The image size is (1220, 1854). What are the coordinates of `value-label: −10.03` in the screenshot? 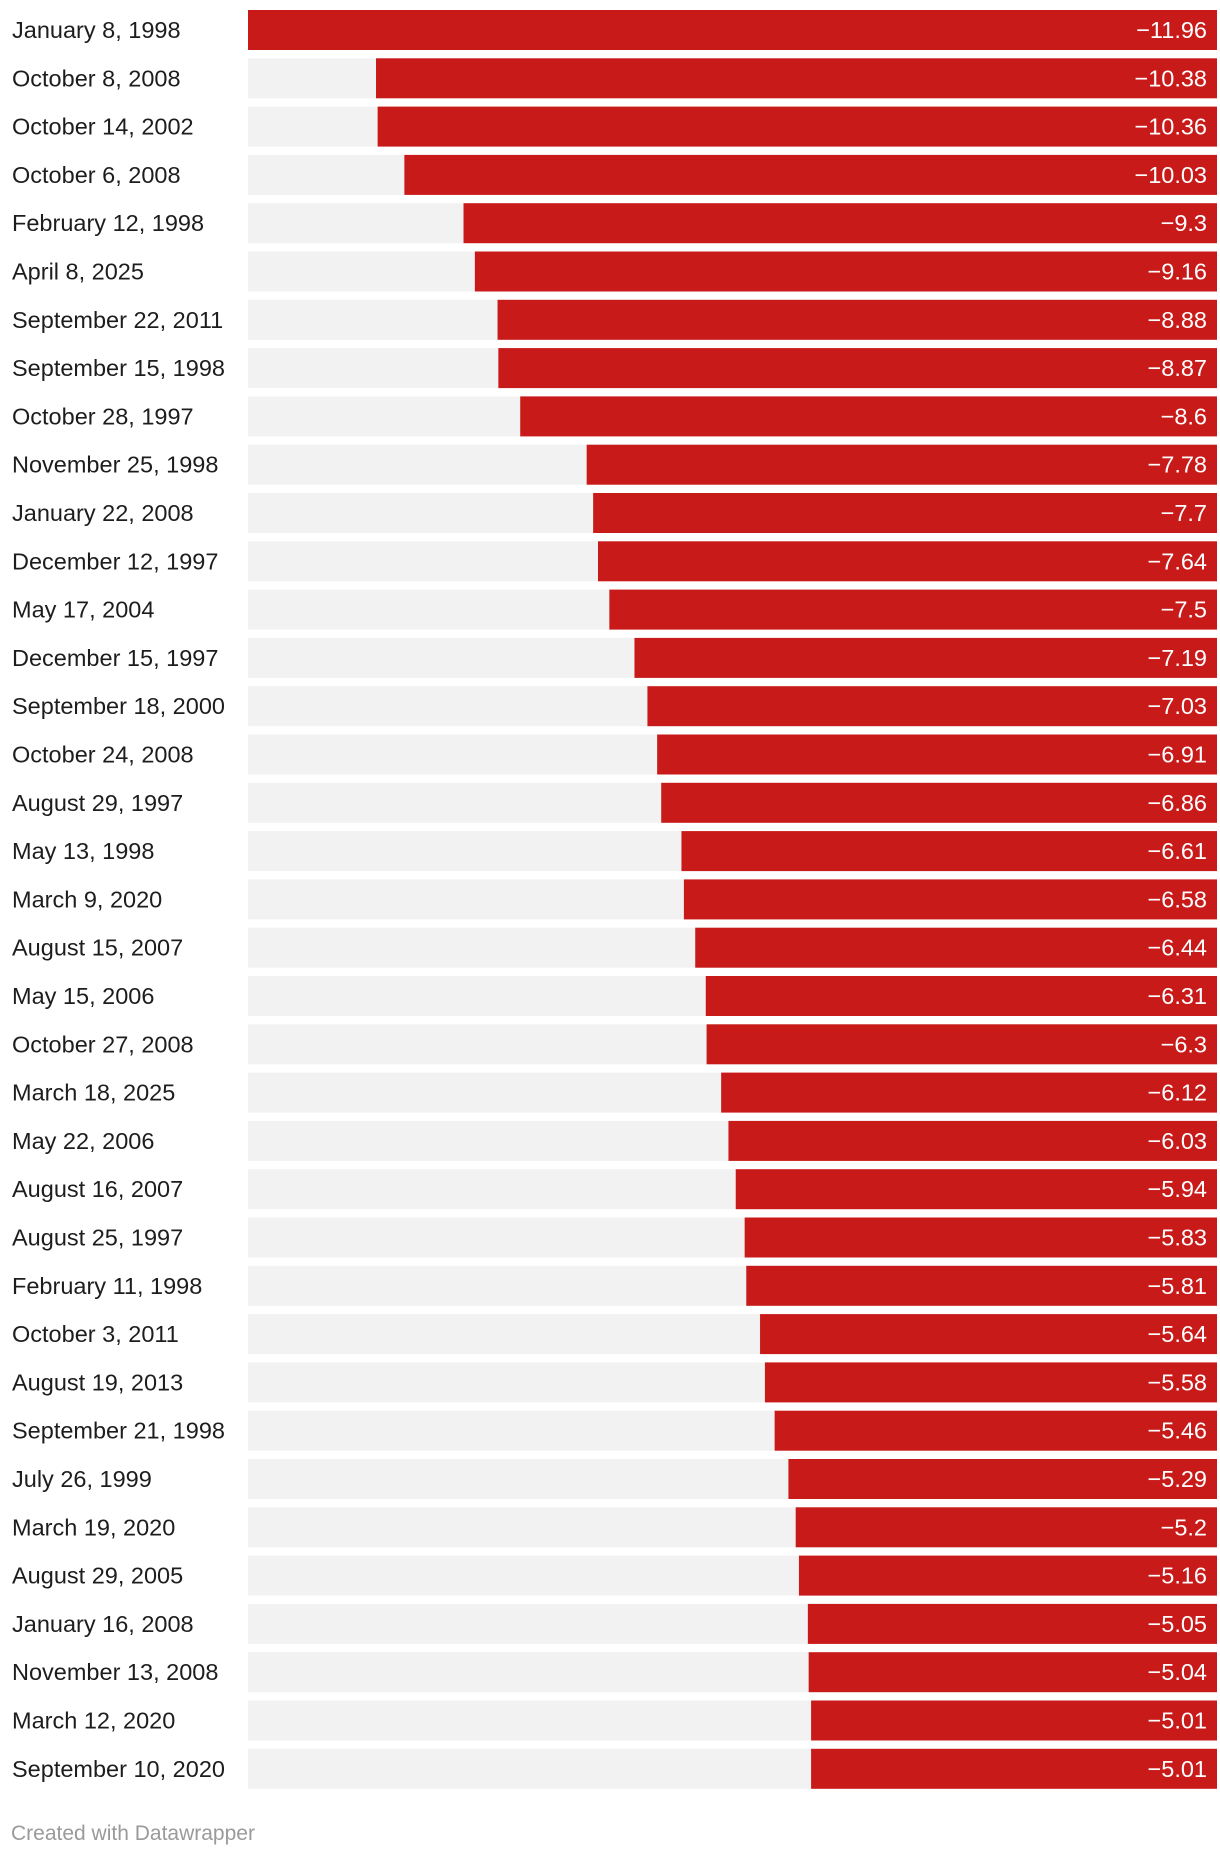 It's located at (1170, 175).